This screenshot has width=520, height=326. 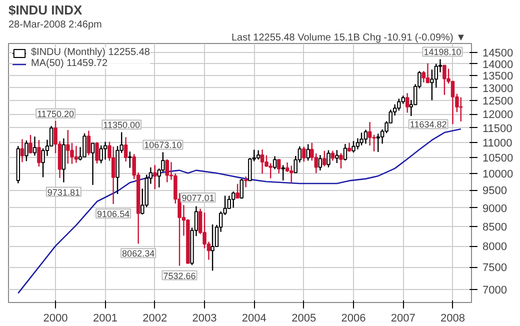 I want to click on x-tick-label: 2008, so click(x=452, y=318).